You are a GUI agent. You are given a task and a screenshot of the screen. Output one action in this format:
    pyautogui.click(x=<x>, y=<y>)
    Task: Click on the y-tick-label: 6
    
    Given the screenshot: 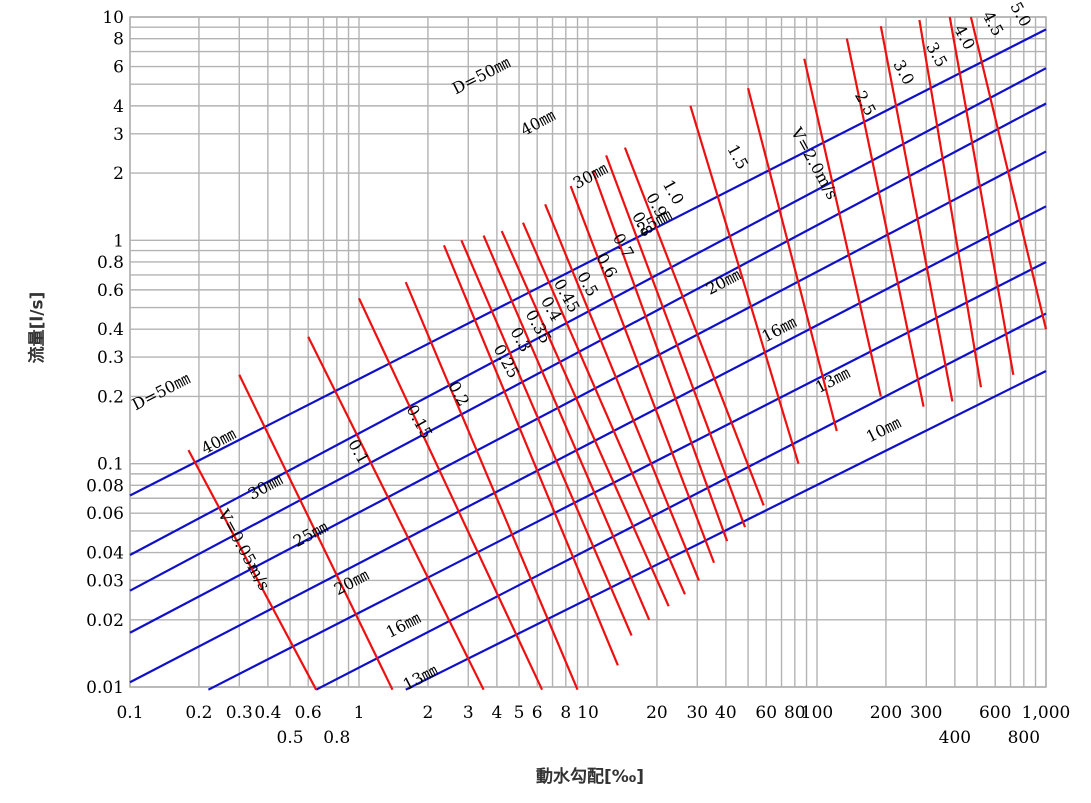 What is the action you would take?
    pyautogui.click(x=118, y=68)
    